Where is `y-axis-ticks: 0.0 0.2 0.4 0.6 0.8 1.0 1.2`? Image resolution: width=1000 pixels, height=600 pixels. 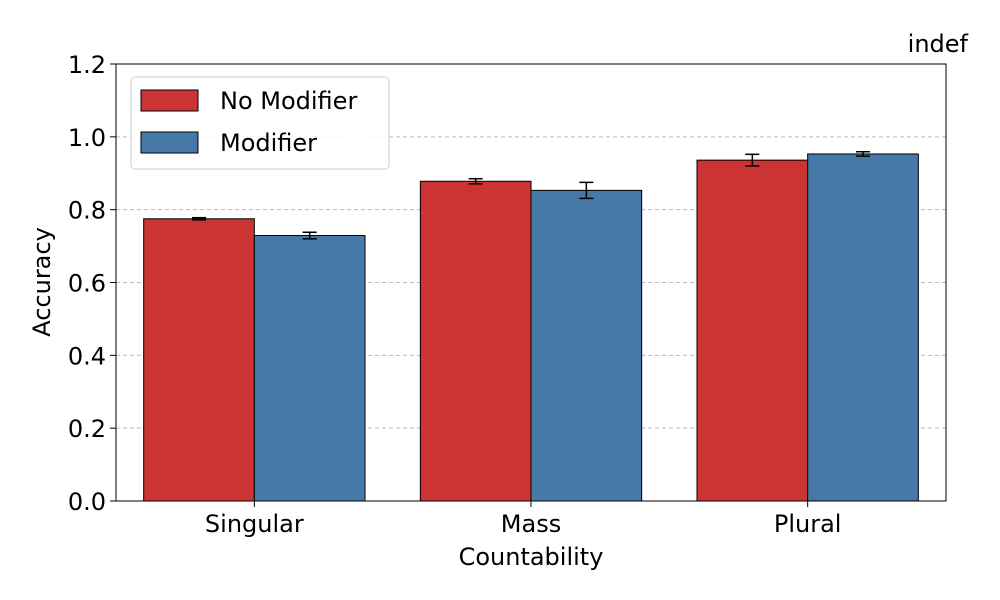
y-axis-ticks: 0.0 0.2 0.4 0.6 0.8 1.0 1.2 is located at coordinates (92, 283).